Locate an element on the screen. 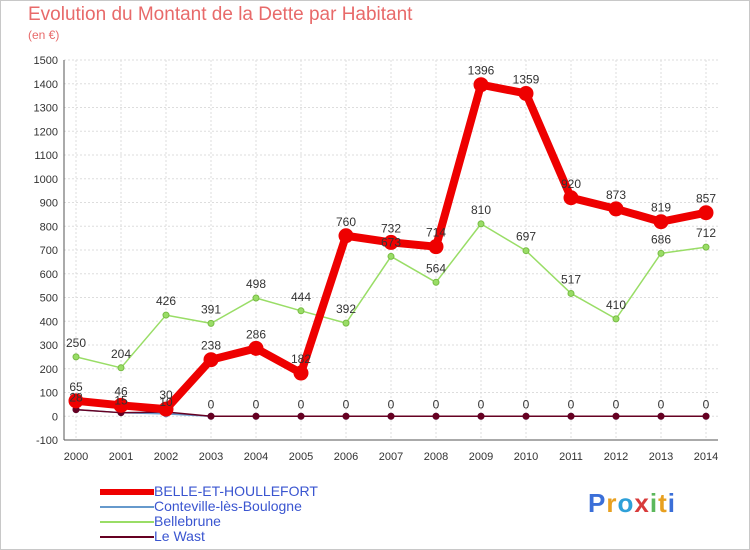 The width and height of the screenshot is (750, 550). data-label: 873 is located at coordinates (616, 195).